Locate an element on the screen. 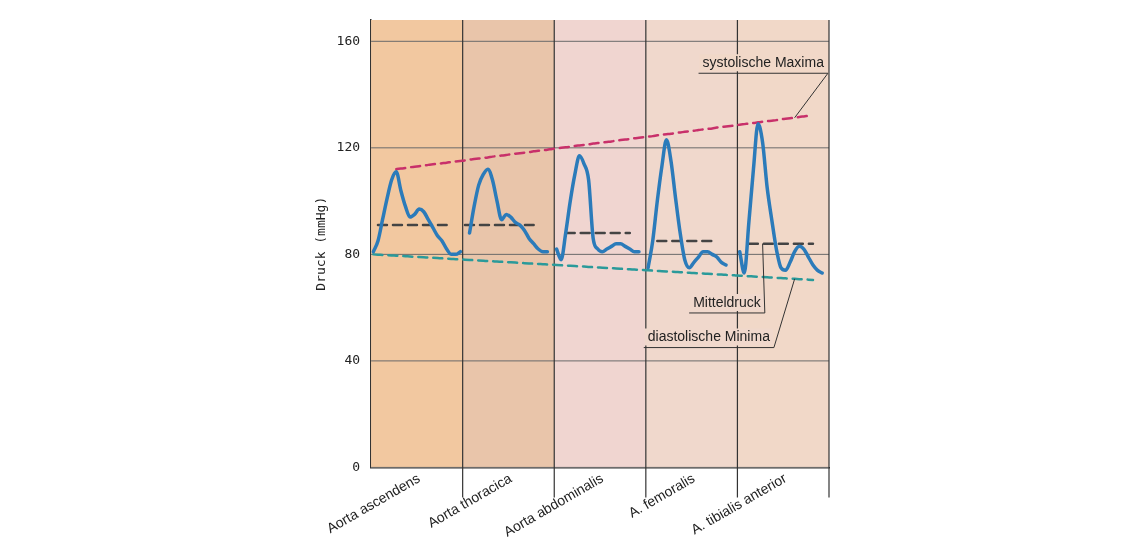  y-tick-label: 120 is located at coordinates (348, 147).